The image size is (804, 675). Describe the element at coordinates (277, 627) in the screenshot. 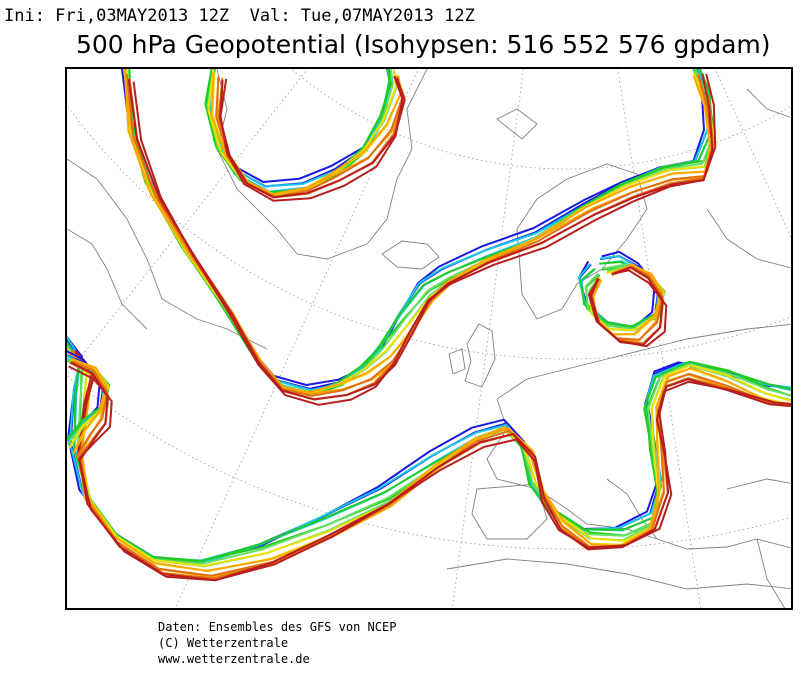

I see `credit-source: Daten: Ensembles des GFS von NCEP` at that location.